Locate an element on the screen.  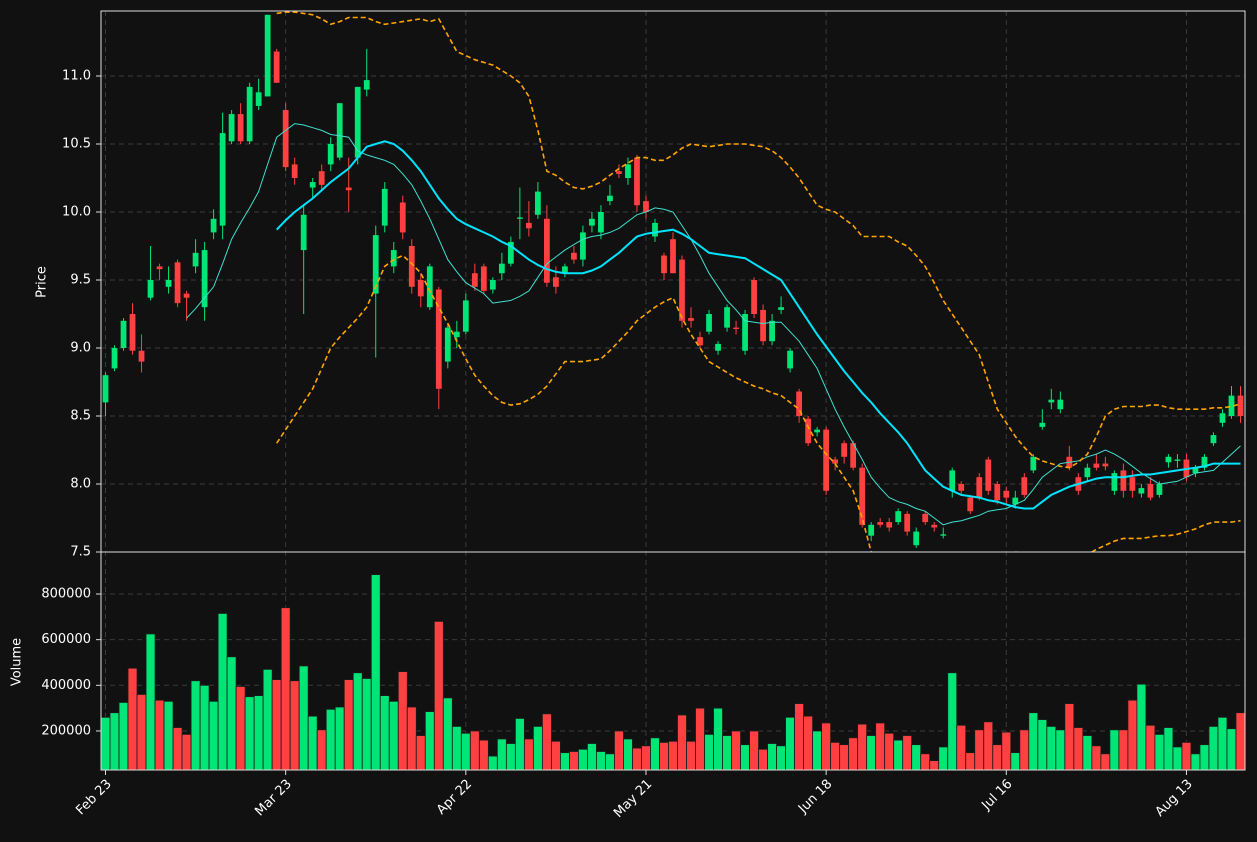
volume-tick-label: 600000 is located at coordinates (66, 639).